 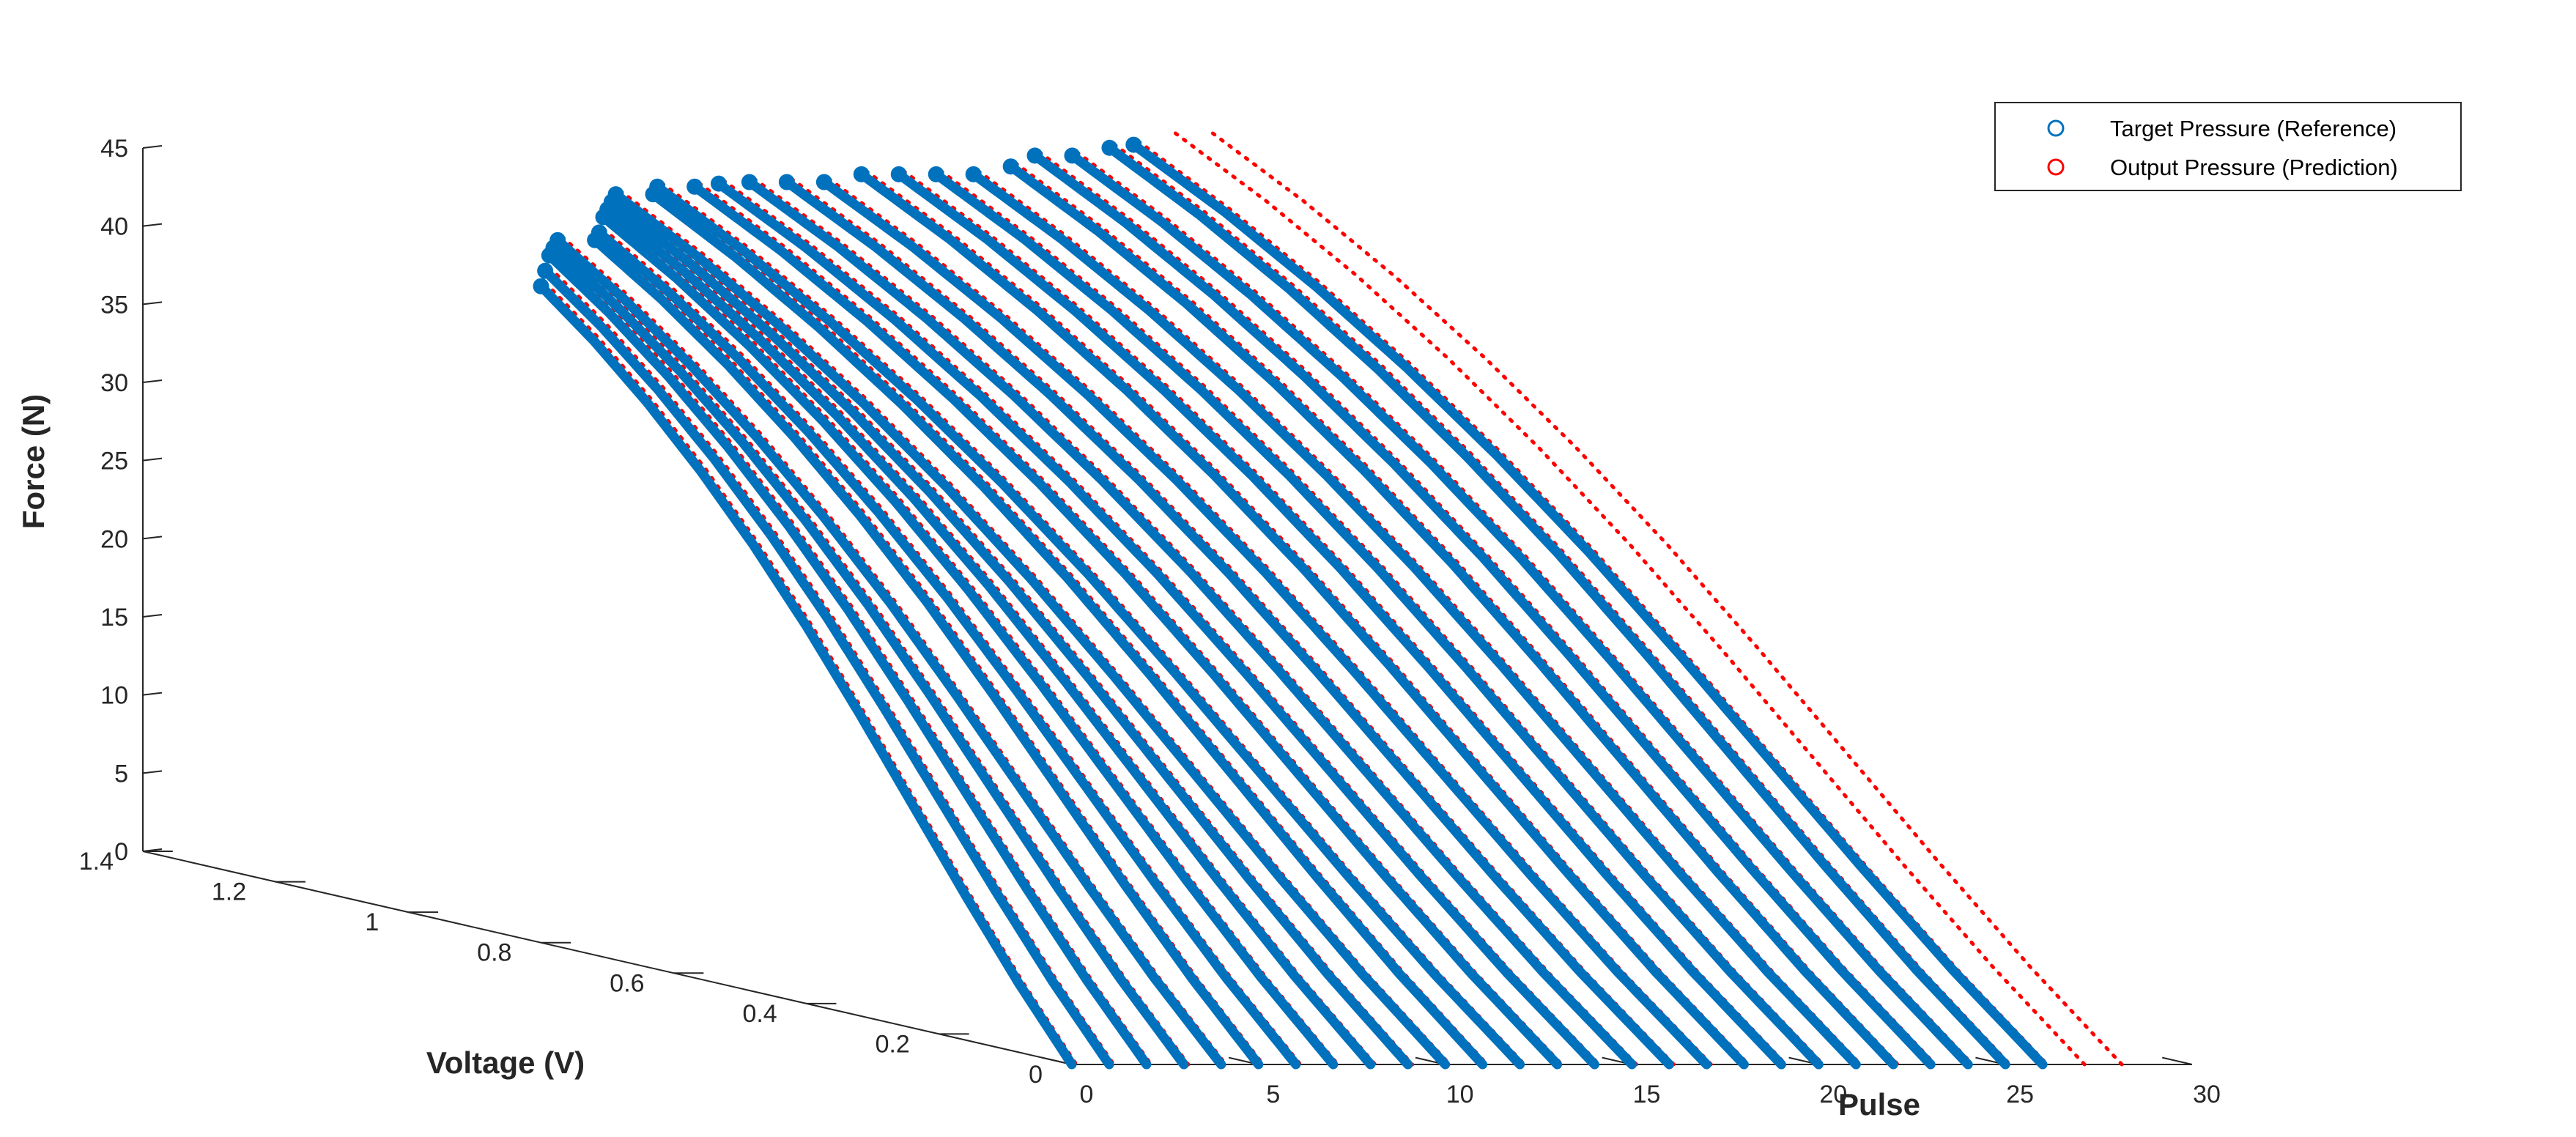 I want to click on y-axis-label: Voltage (V), so click(x=505, y=1062).